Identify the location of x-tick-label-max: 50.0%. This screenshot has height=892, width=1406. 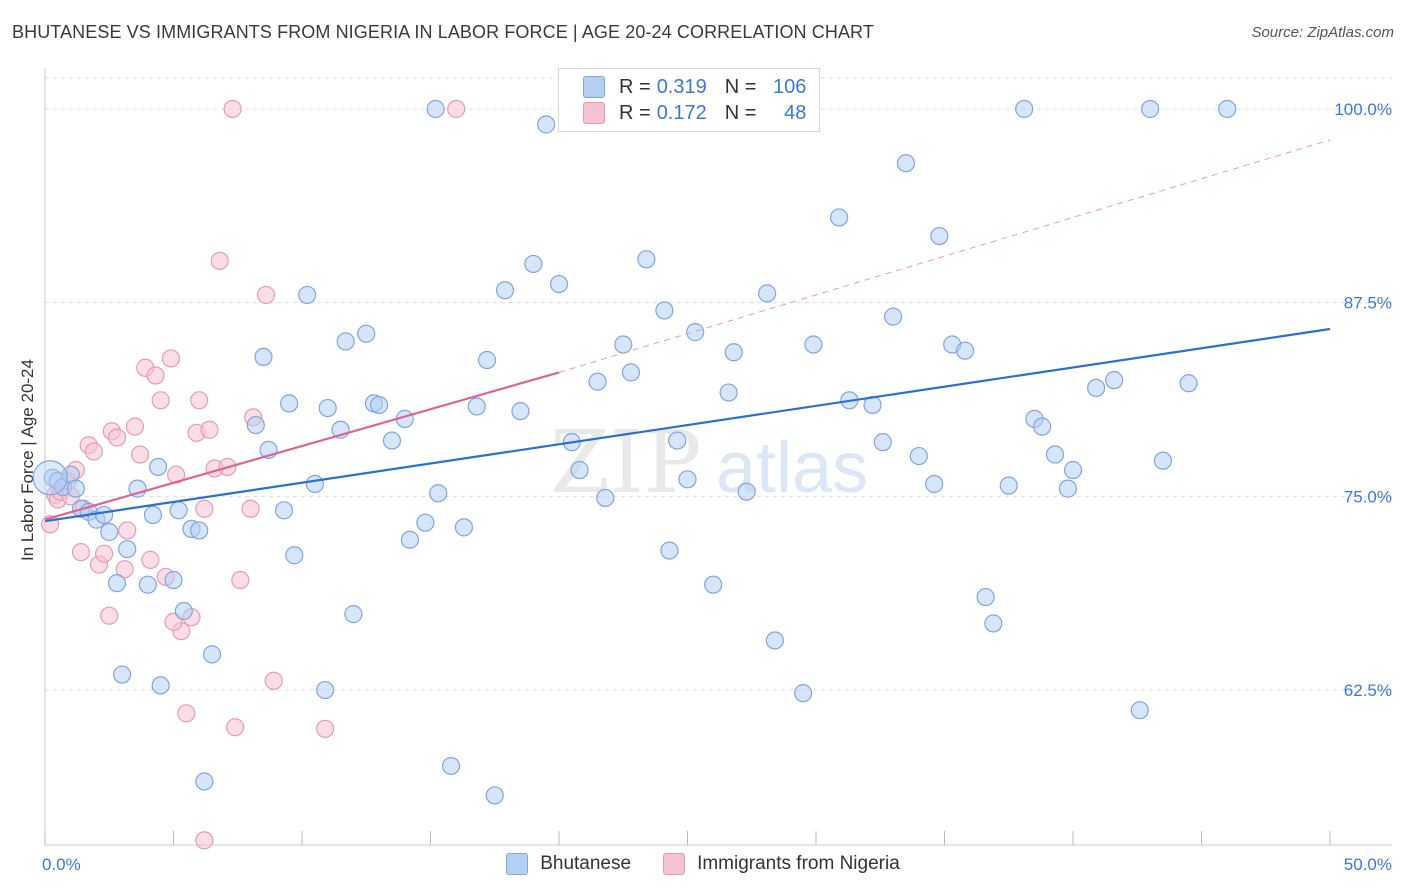
(1368, 864).